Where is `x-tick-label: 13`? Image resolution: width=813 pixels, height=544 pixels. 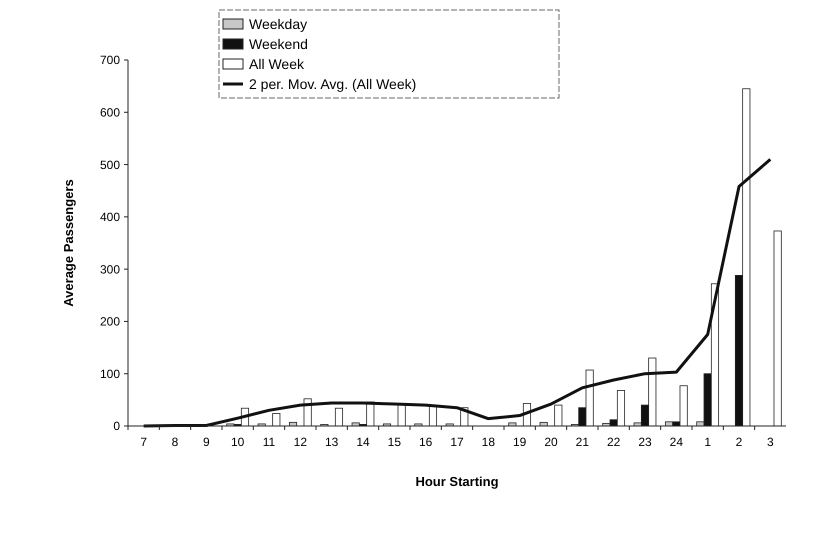
x-tick-label: 13 is located at coordinates (331, 442).